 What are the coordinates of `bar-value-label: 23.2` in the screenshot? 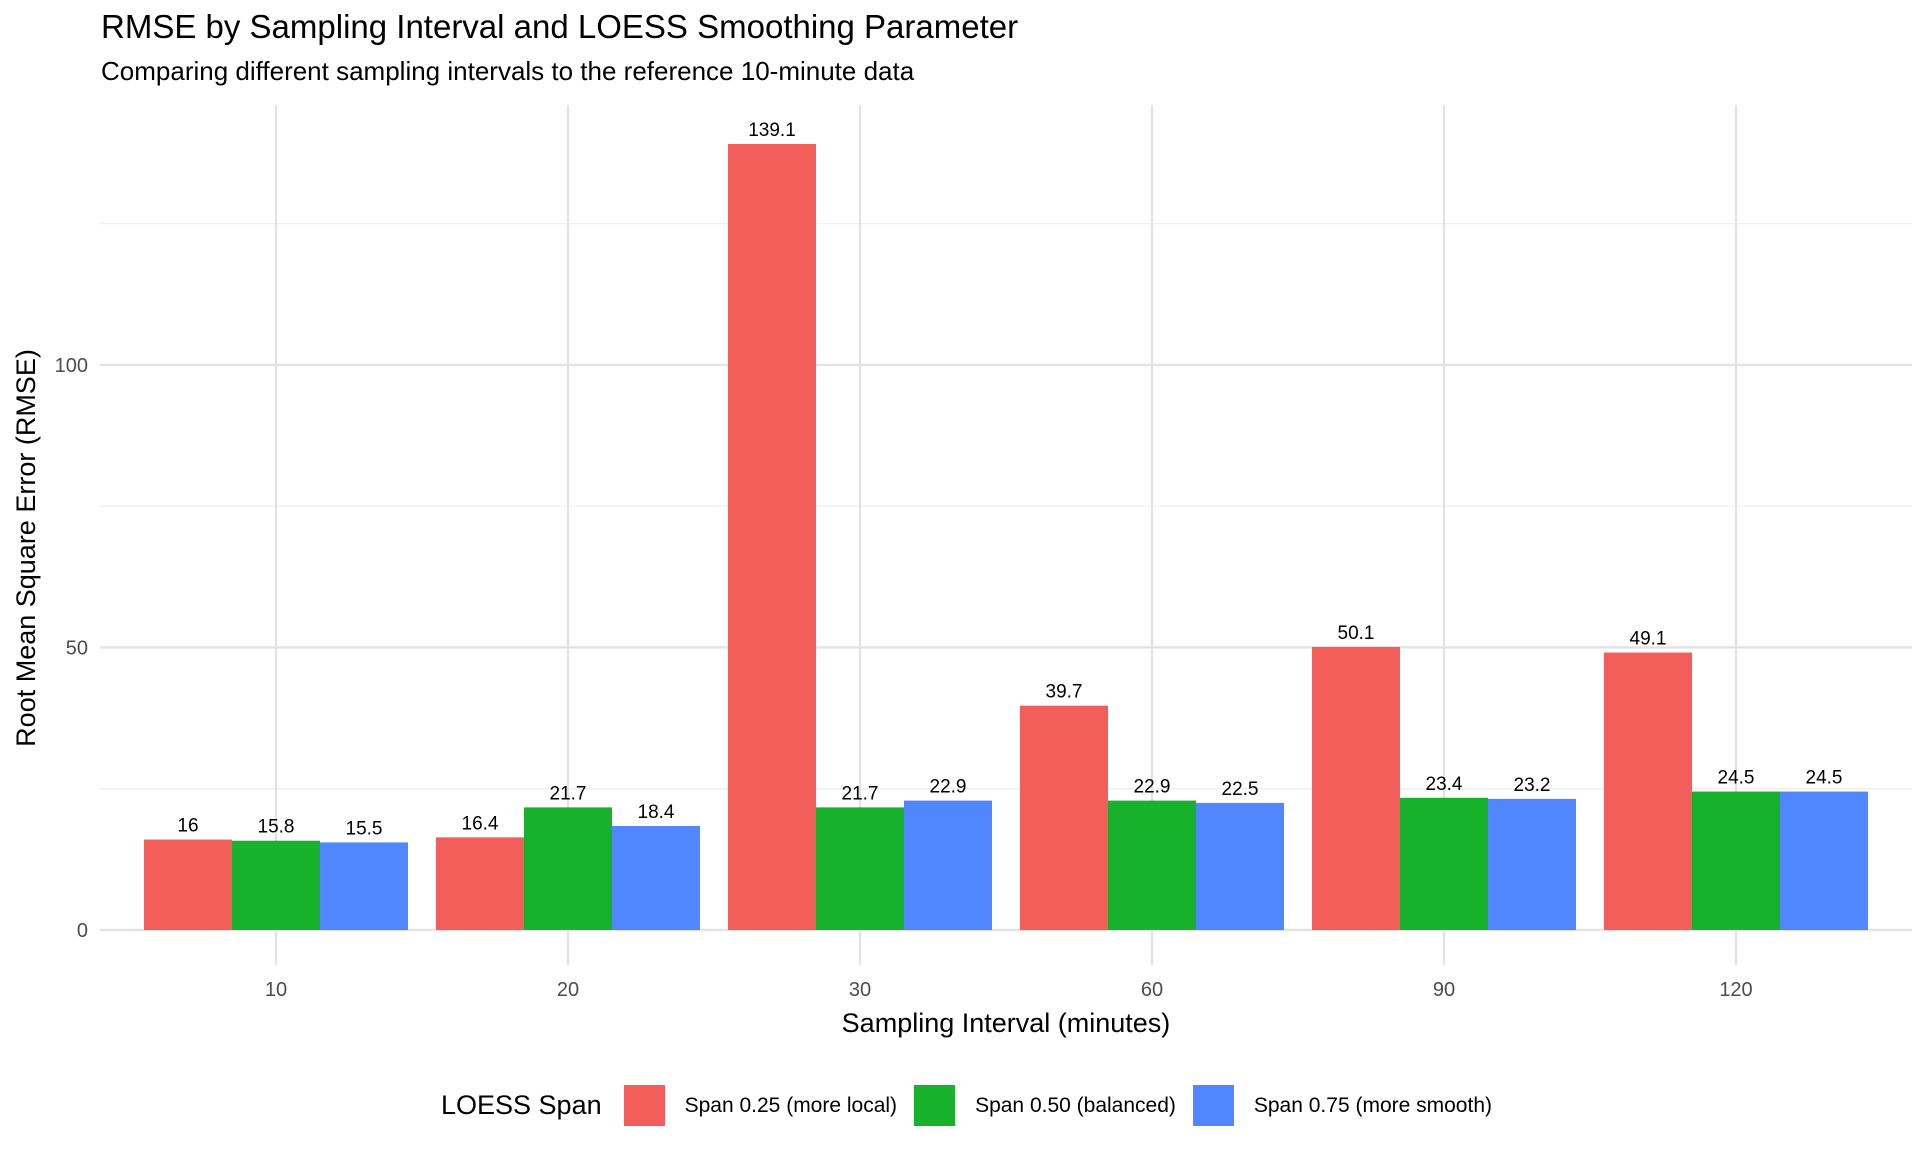 It's located at (1532, 785).